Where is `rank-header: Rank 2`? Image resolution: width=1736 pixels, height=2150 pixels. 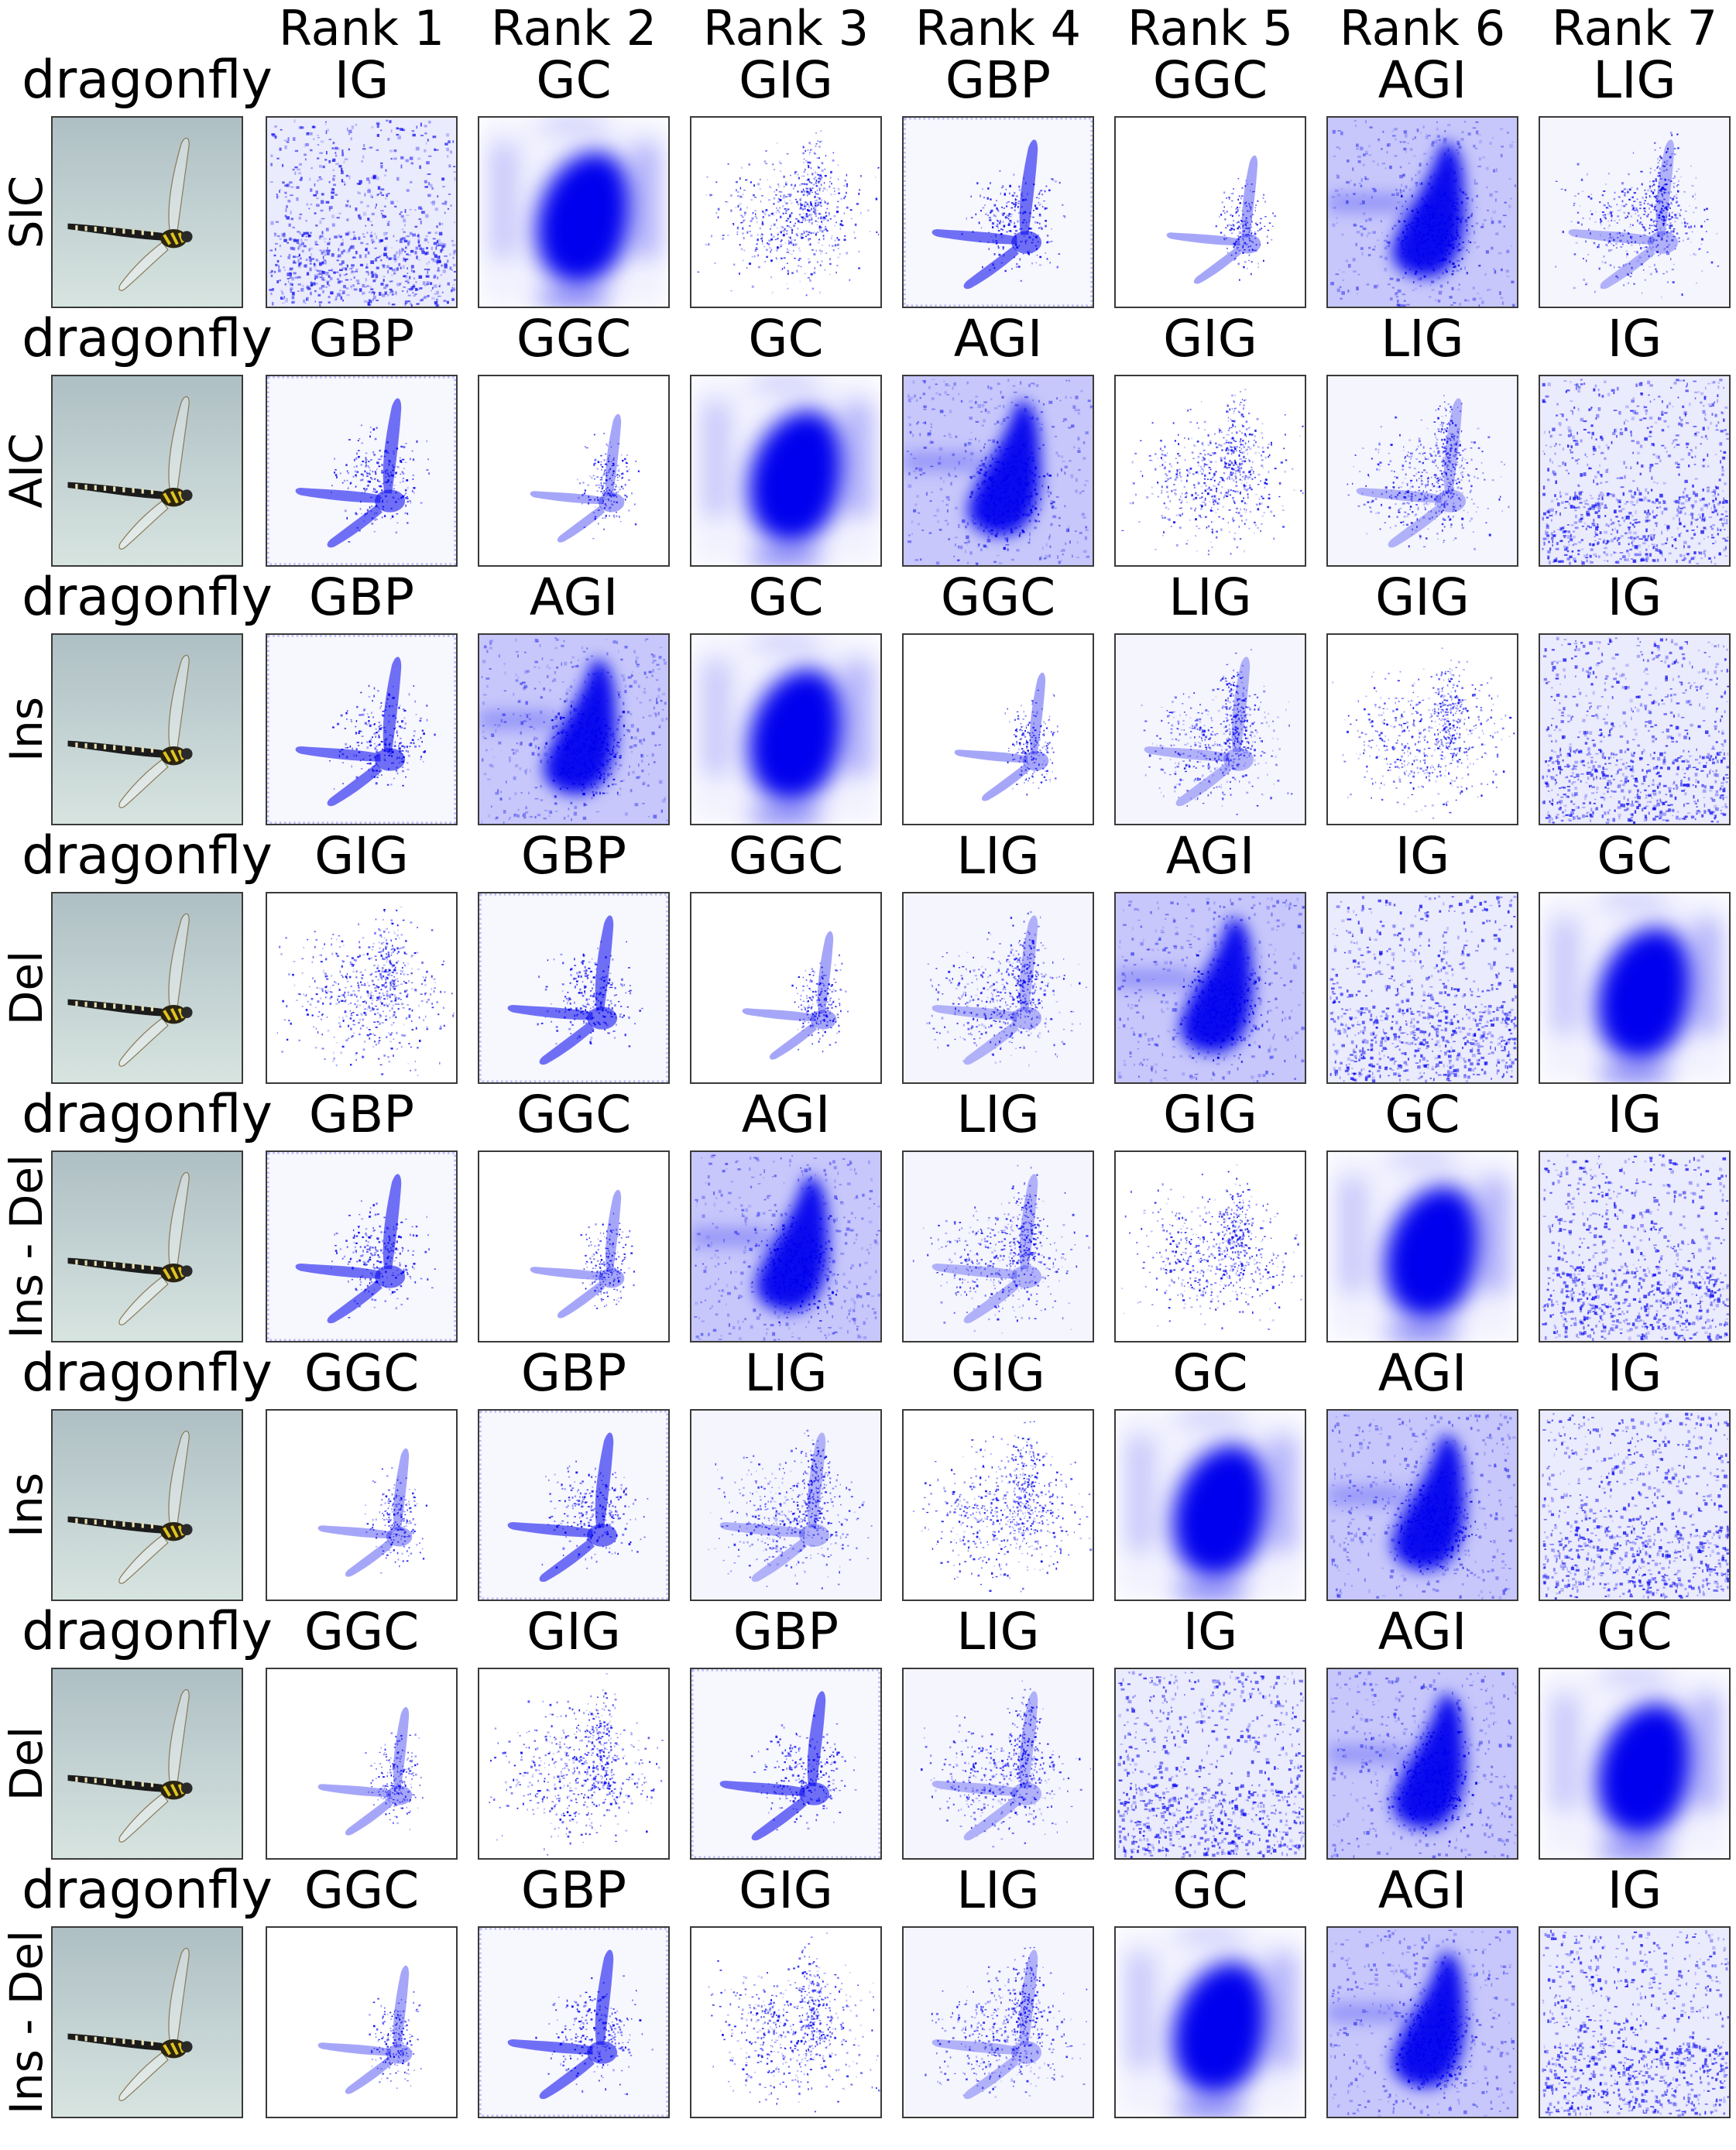
rank-header: Rank 2 is located at coordinates (574, 28).